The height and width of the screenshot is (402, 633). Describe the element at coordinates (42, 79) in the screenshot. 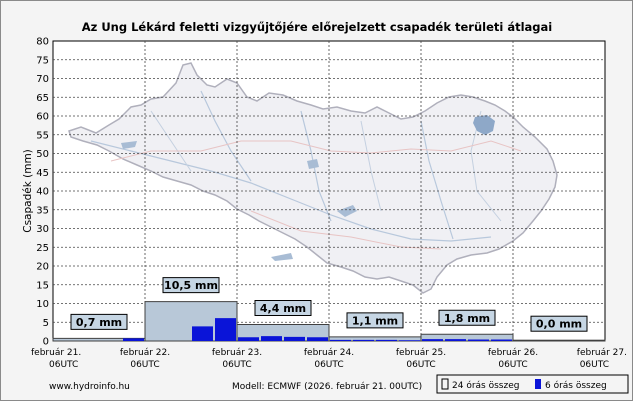

I see `y-tick-label: 70` at that location.